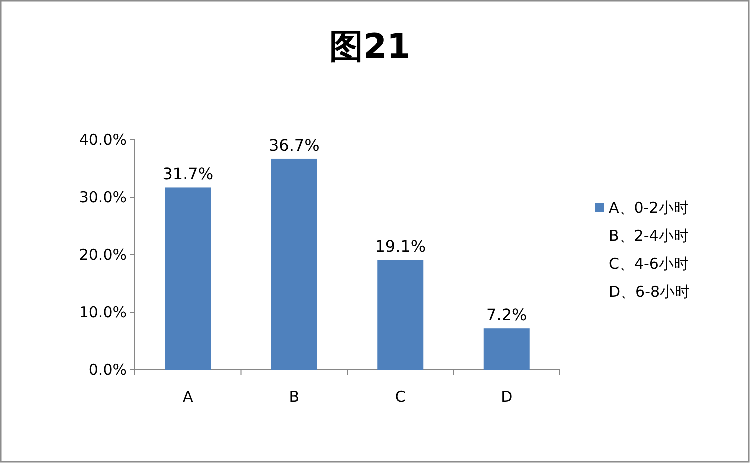 Image resolution: width=750 pixels, height=463 pixels. Describe the element at coordinates (400, 246) in the screenshot. I see `data-label: 19.1%` at that location.